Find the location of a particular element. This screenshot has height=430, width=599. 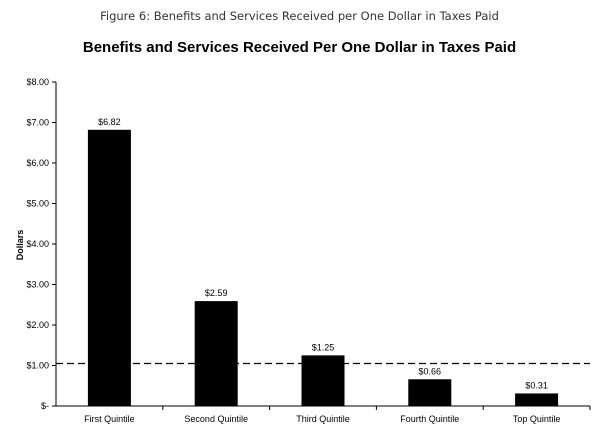

x-tick-label: Top Quintile is located at coordinates (537, 419).